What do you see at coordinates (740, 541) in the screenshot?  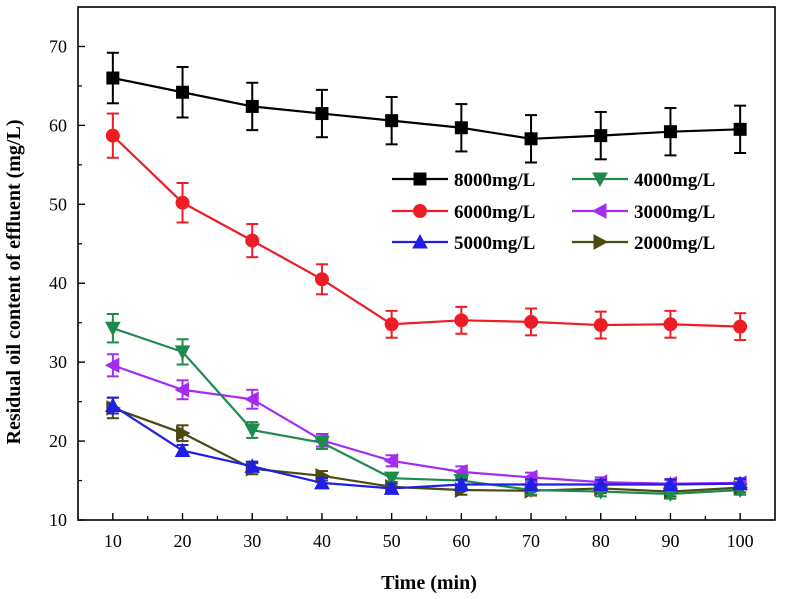 I see `x-tick-label: 100` at bounding box center [740, 541].